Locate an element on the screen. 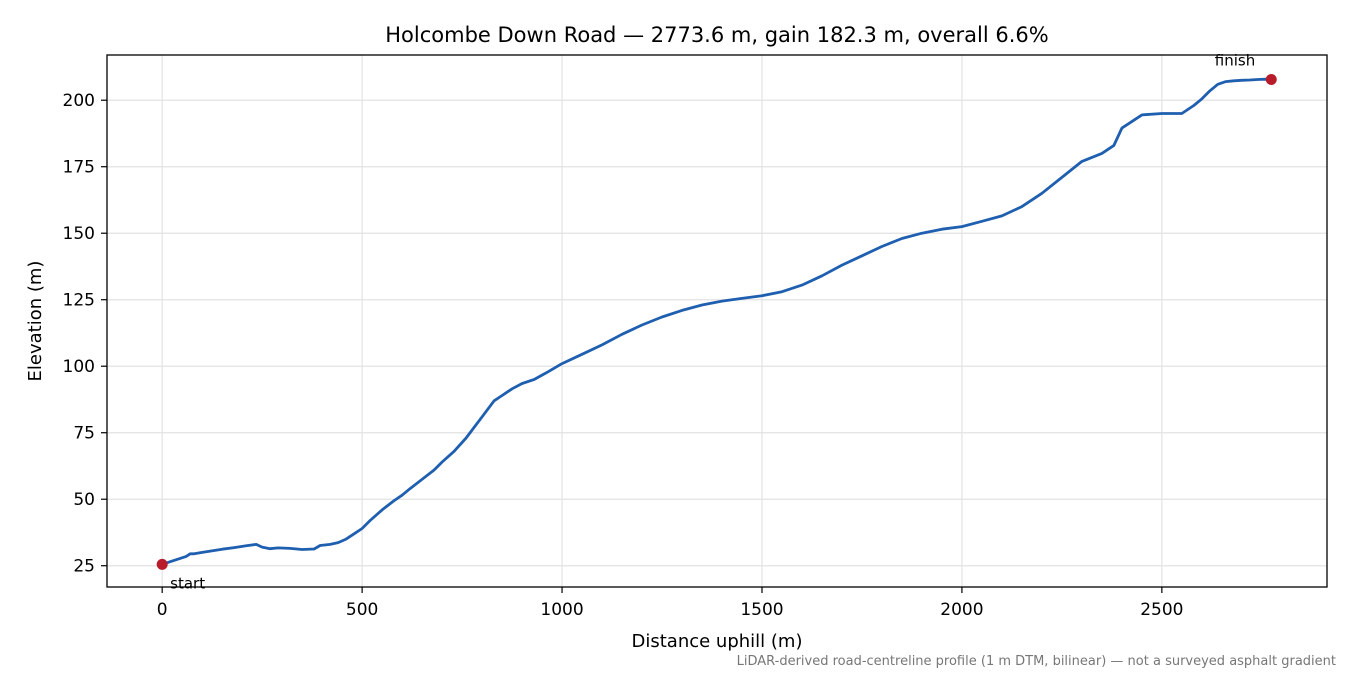 The height and width of the screenshot is (675, 1350). x-tick-label: 1500 is located at coordinates (761, 610).